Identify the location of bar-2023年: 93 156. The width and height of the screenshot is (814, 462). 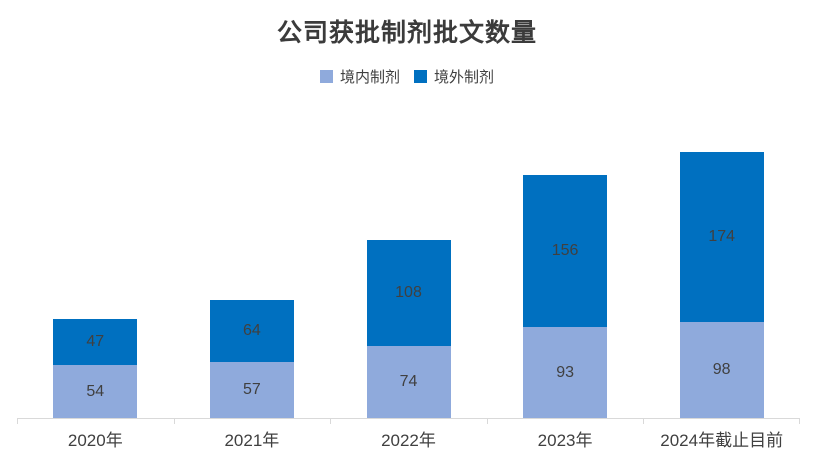
(565, 296).